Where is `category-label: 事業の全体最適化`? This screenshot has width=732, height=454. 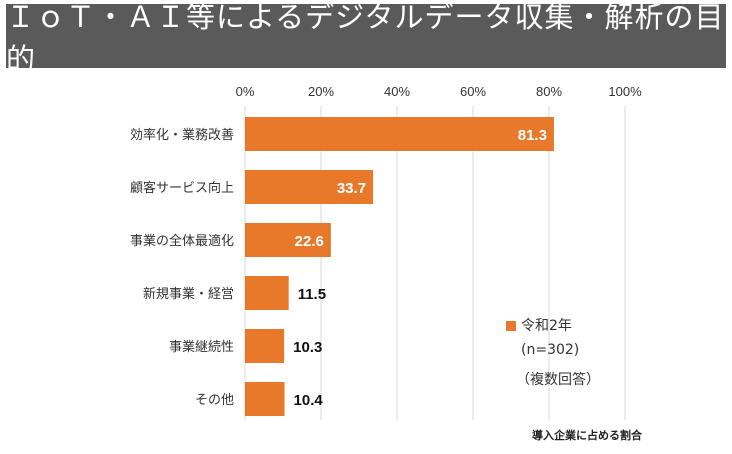 category-label: 事業の全体最適化 is located at coordinates (182, 241).